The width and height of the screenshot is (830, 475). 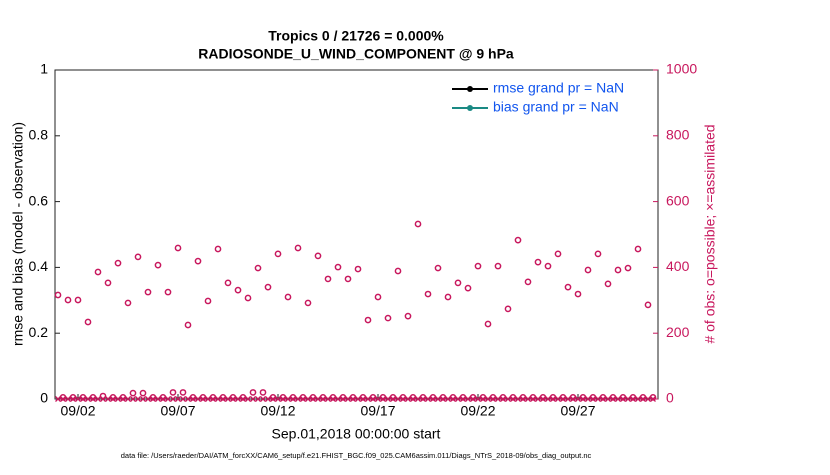 I want to click on y-tick-label: 0.4, so click(x=39, y=266).